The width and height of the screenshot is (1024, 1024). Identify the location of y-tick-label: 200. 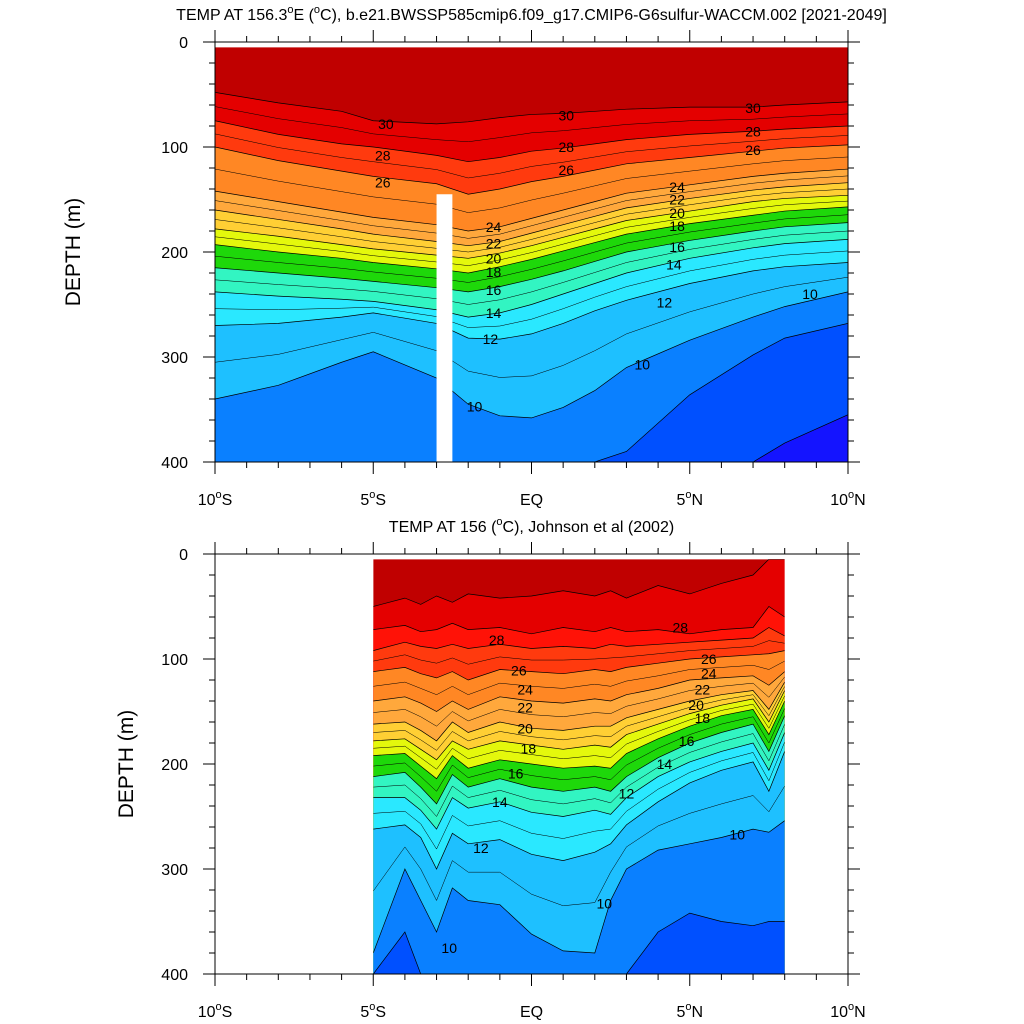
(174, 253).